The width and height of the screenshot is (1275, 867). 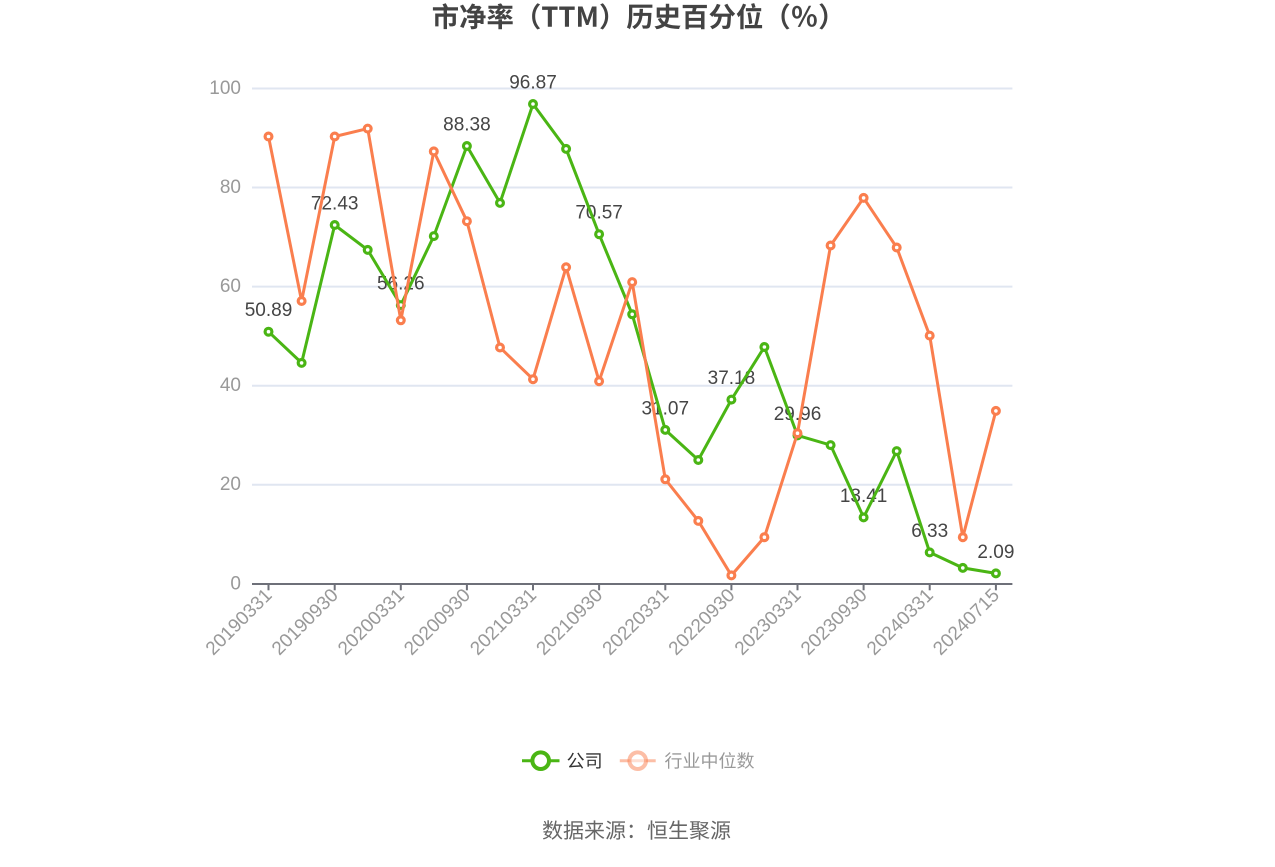 What do you see at coordinates (269, 310) in the screenshot?
I see `svg-text: 50.89` at bounding box center [269, 310].